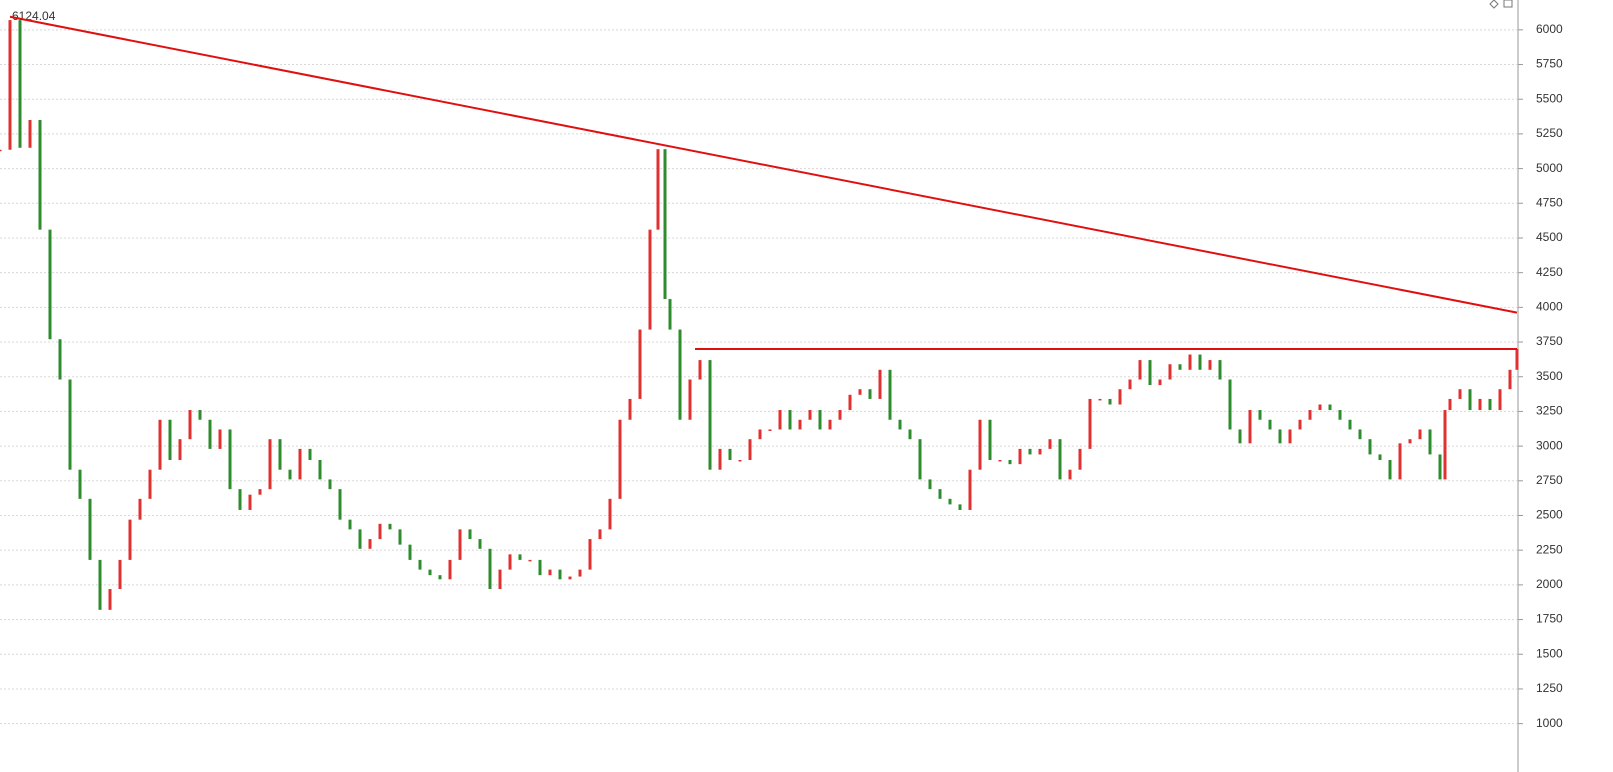 The width and height of the screenshot is (1613, 772). What do you see at coordinates (1549, 653) in the screenshot?
I see `y-tick-label: 1500` at bounding box center [1549, 653].